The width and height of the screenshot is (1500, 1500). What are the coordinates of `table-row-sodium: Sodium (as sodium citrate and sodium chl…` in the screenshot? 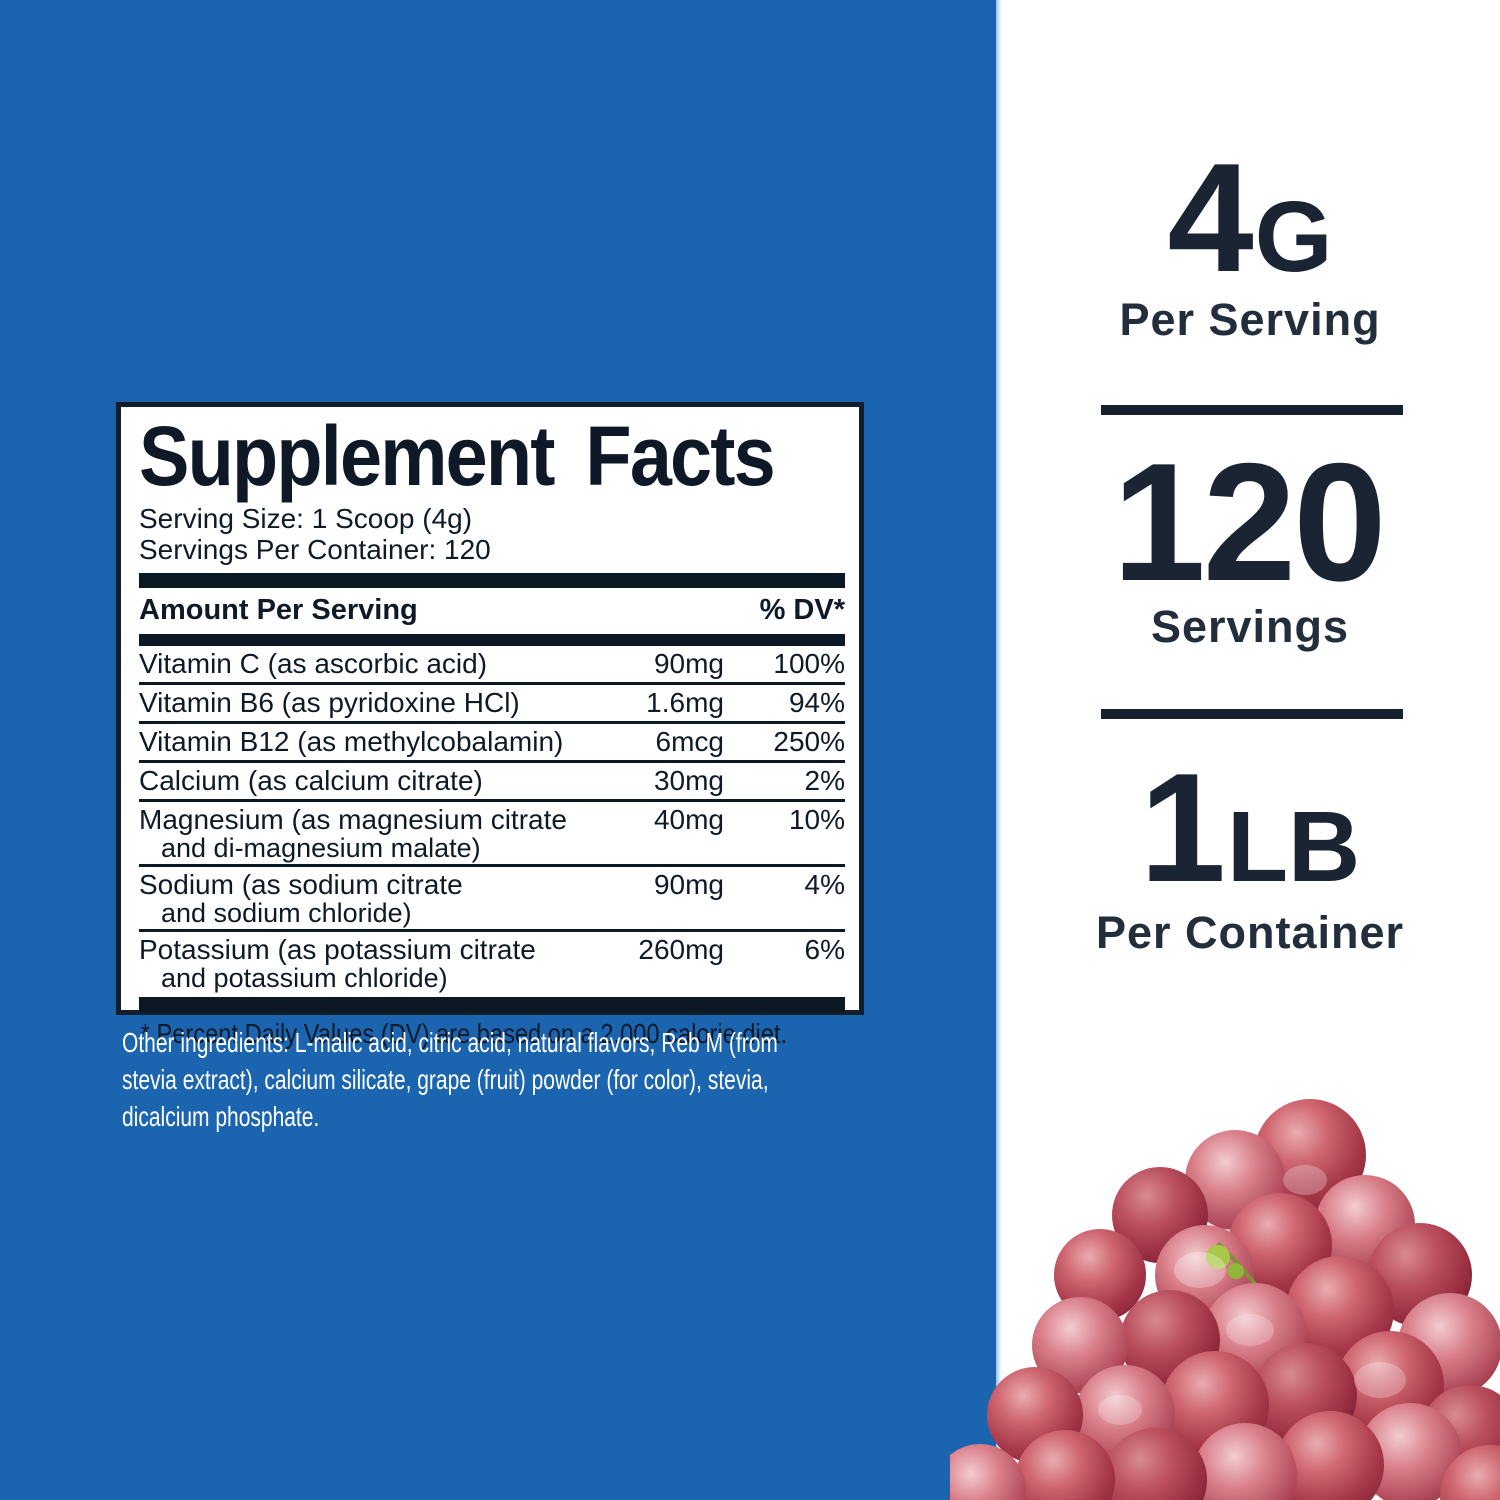 It's located at (492, 896).